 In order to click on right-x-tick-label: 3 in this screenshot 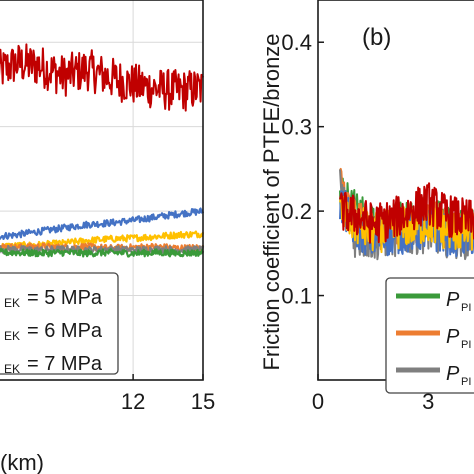, I will do `click(428, 401)`.